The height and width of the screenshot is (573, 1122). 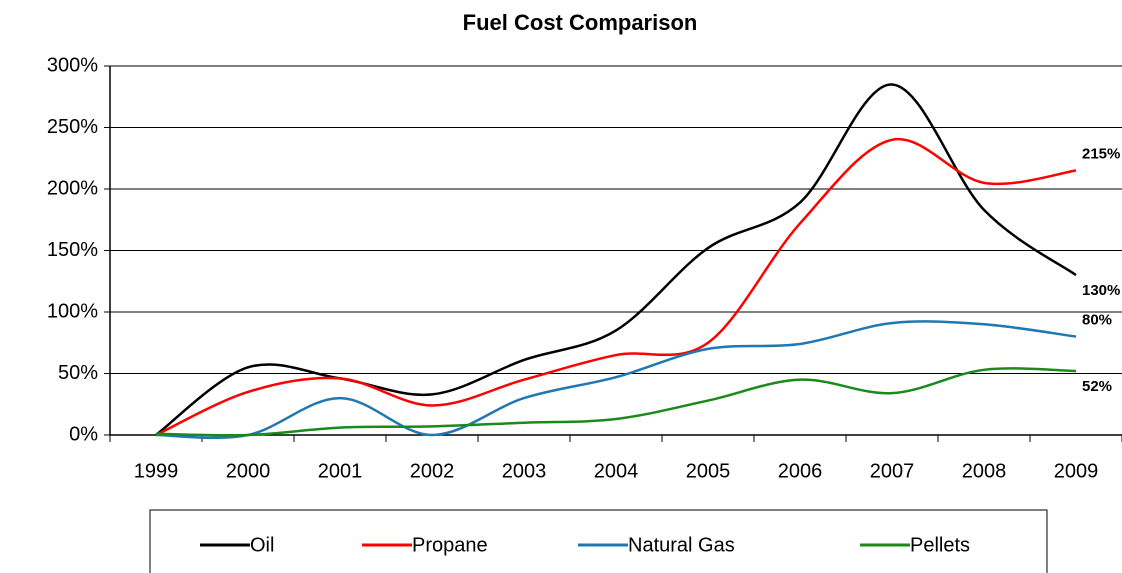 I want to click on legend-label: Pellets, so click(x=940, y=545).